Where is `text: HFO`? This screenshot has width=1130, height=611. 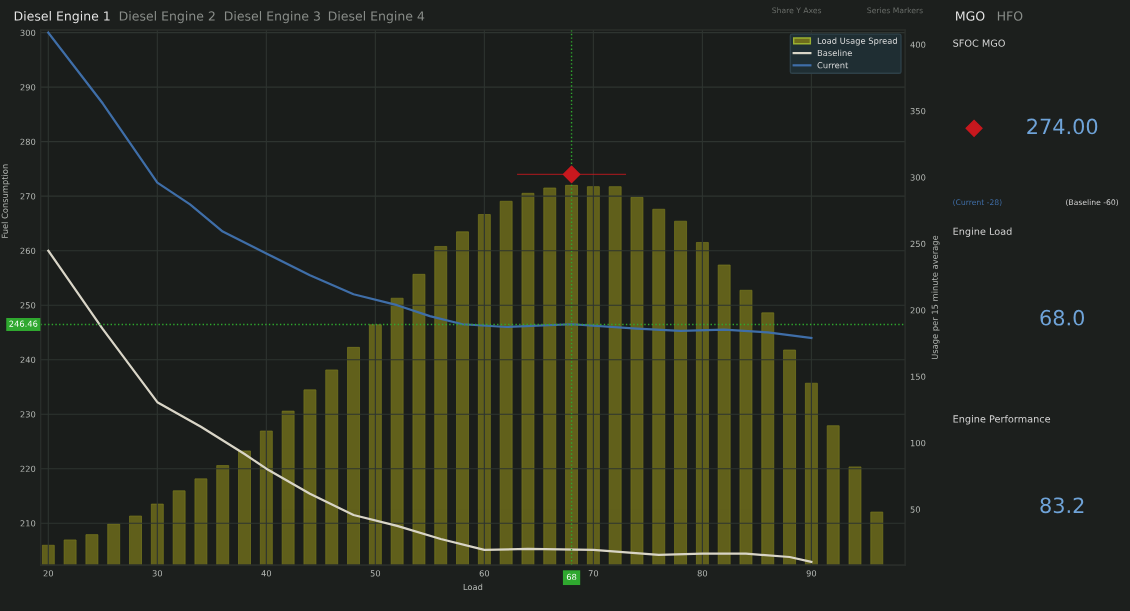 text: HFO is located at coordinates (1010, 16).